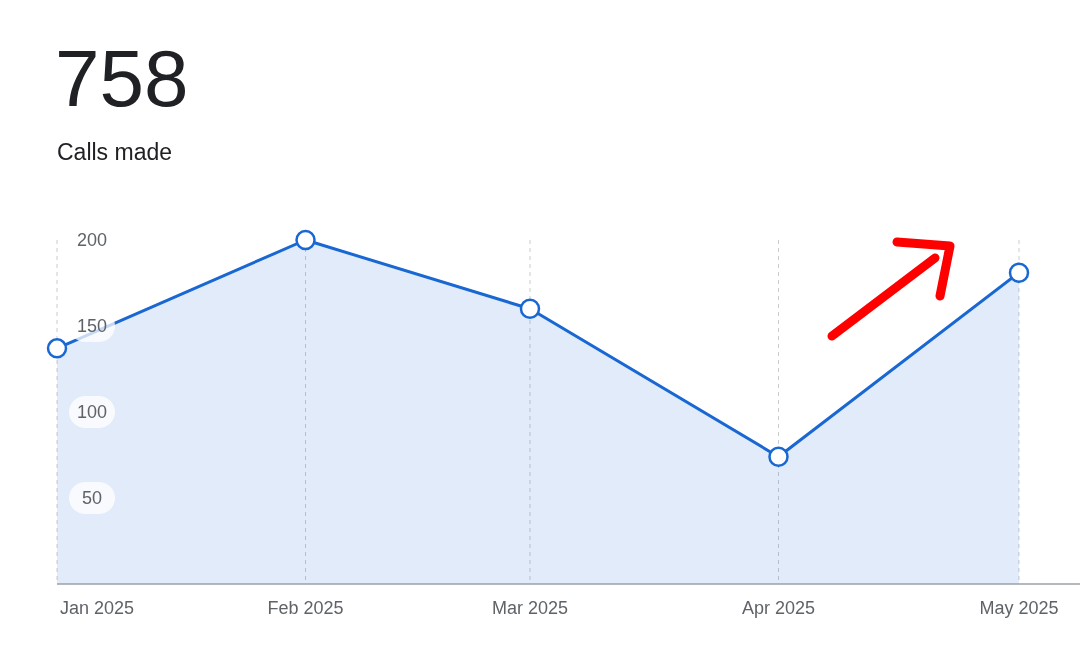 Image resolution: width=1080 pixels, height=647 pixels. What do you see at coordinates (1019, 608) in the screenshot?
I see `x-tick-label: May 2025` at bounding box center [1019, 608].